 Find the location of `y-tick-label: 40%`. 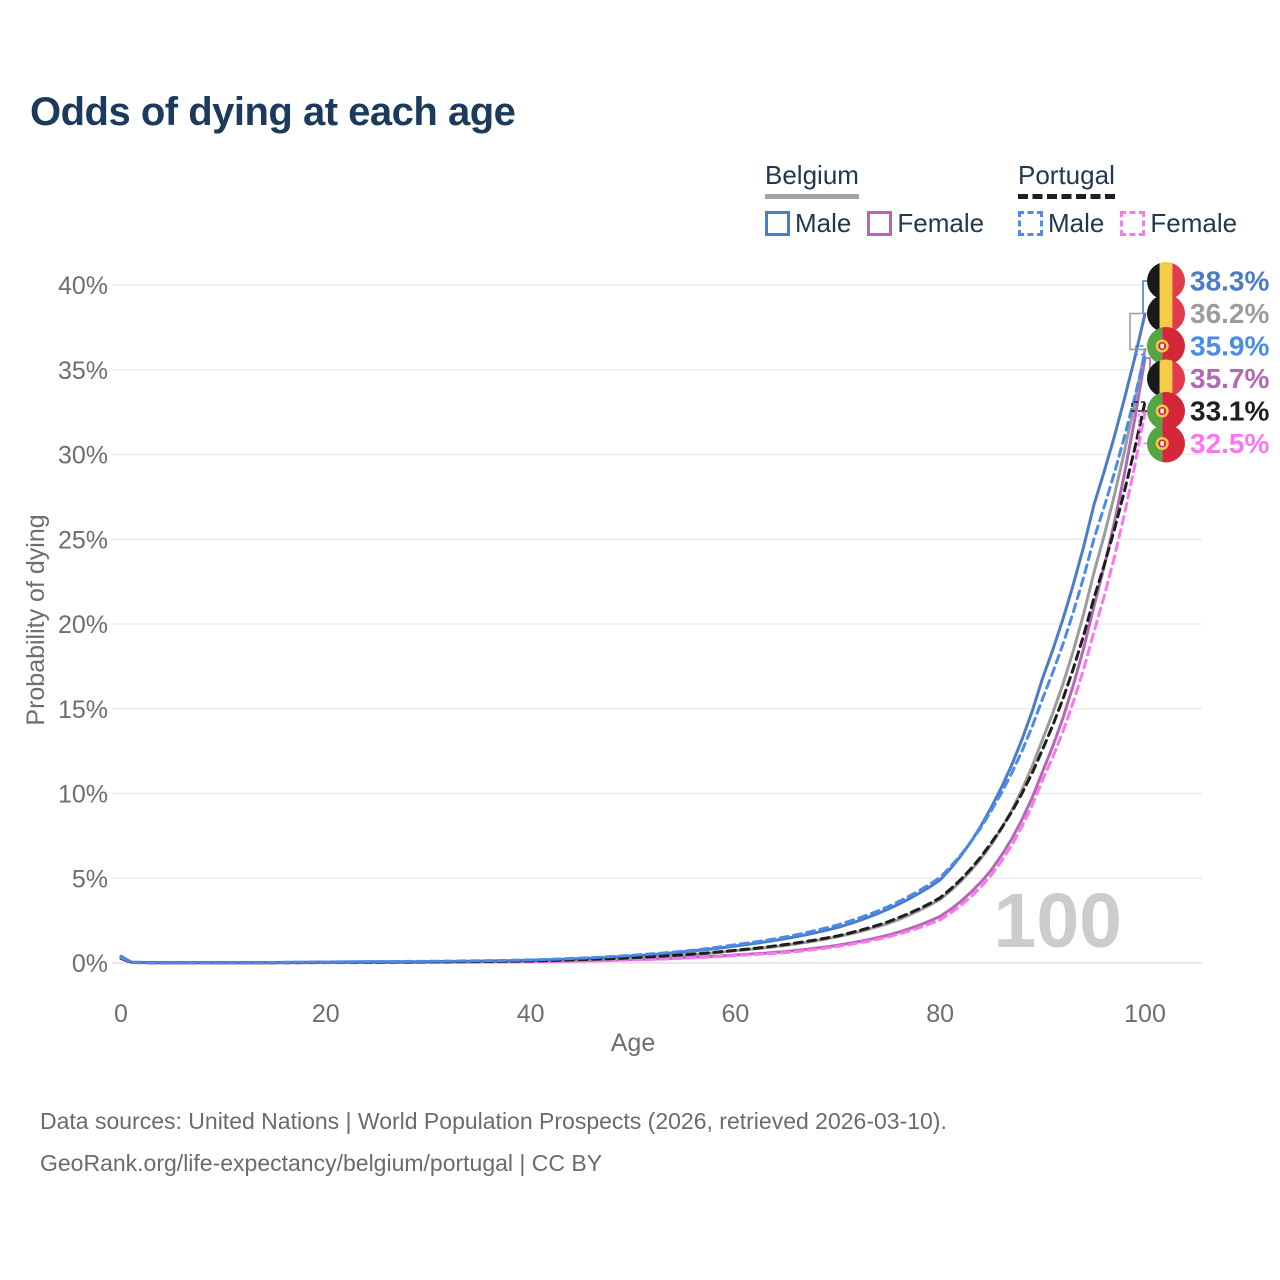

y-tick-label: 40% is located at coordinates (83, 286).